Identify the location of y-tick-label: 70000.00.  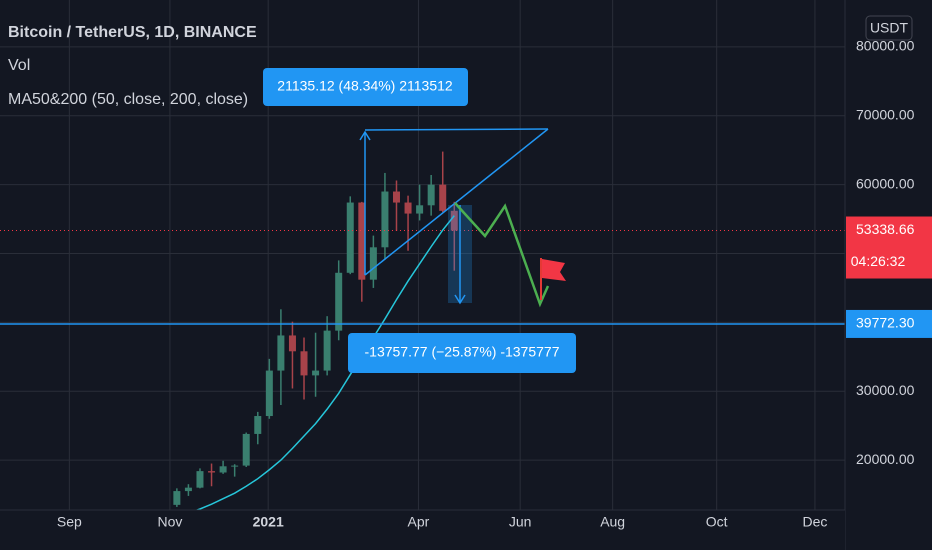
(885, 114).